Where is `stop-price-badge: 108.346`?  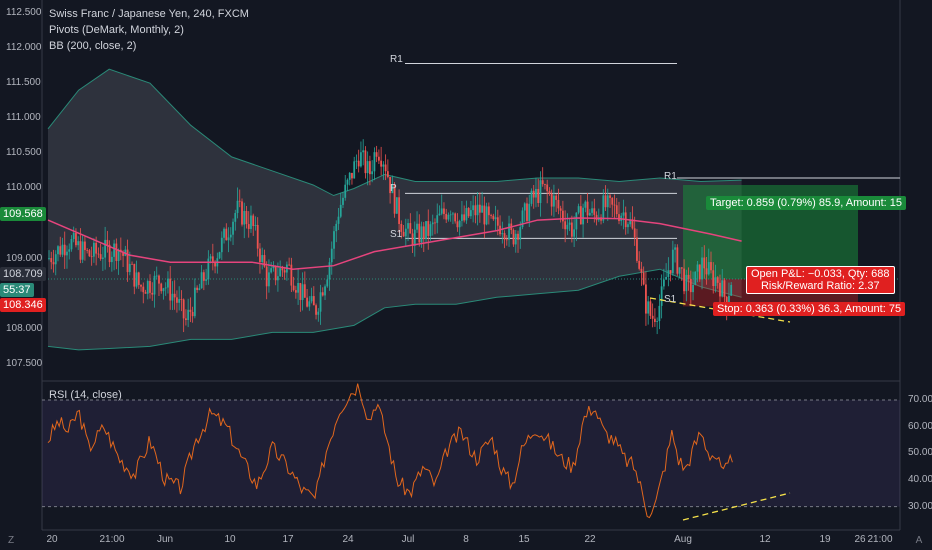 stop-price-badge: 108.346 is located at coordinates (23, 305).